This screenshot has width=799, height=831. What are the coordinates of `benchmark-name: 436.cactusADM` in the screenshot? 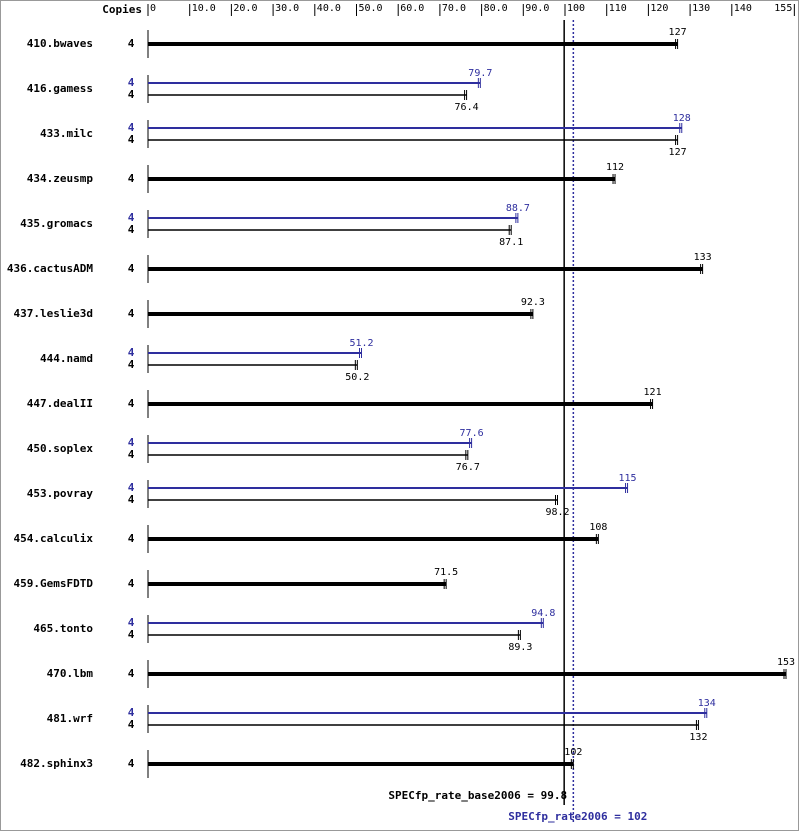 It's located at (50, 268).